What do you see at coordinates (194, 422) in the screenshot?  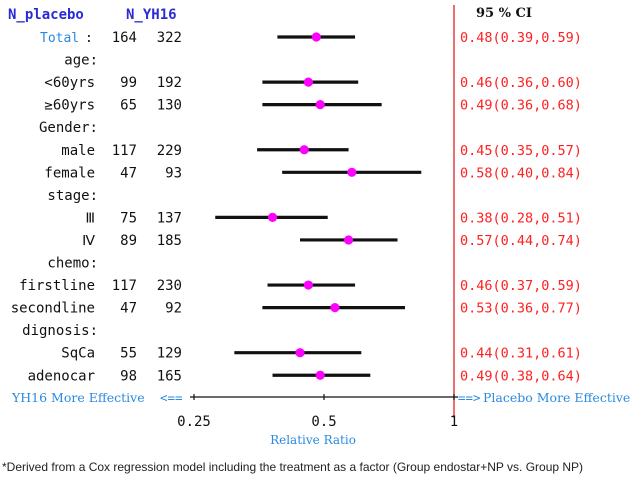 I see `x-tick-label: 0.25` at bounding box center [194, 422].